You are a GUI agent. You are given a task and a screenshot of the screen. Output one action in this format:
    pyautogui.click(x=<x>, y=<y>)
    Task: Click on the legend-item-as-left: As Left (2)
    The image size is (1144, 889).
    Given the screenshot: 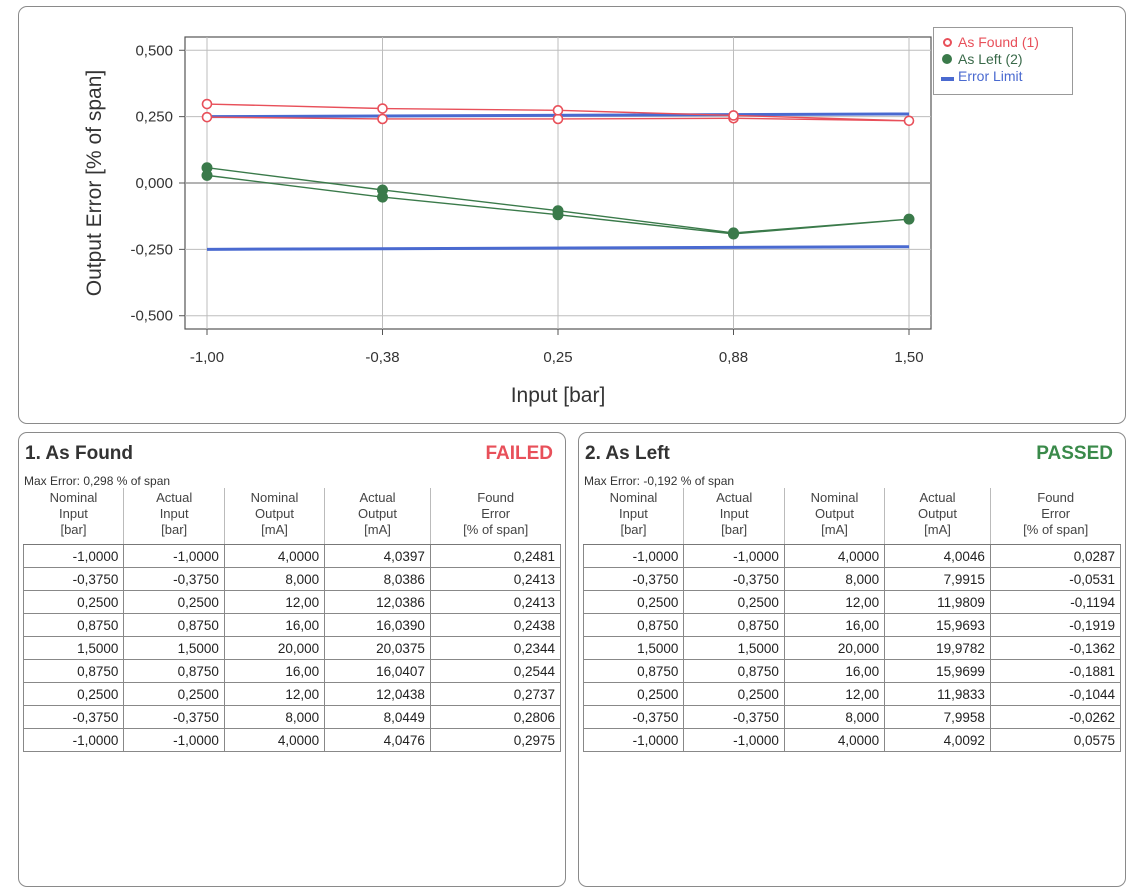 What is the action you would take?
    pyautogui.click(x=1006, y=59)
    